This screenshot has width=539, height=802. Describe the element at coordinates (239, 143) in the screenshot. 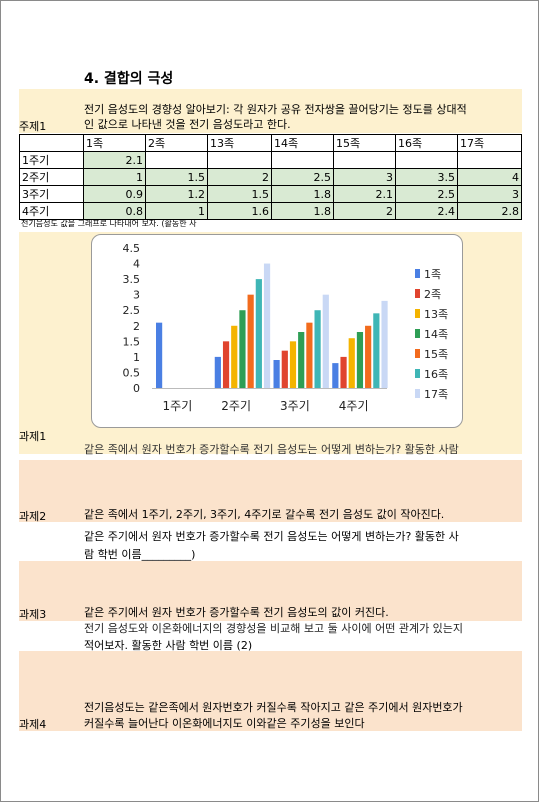

I see `table-header-cell: 13족` at that location.